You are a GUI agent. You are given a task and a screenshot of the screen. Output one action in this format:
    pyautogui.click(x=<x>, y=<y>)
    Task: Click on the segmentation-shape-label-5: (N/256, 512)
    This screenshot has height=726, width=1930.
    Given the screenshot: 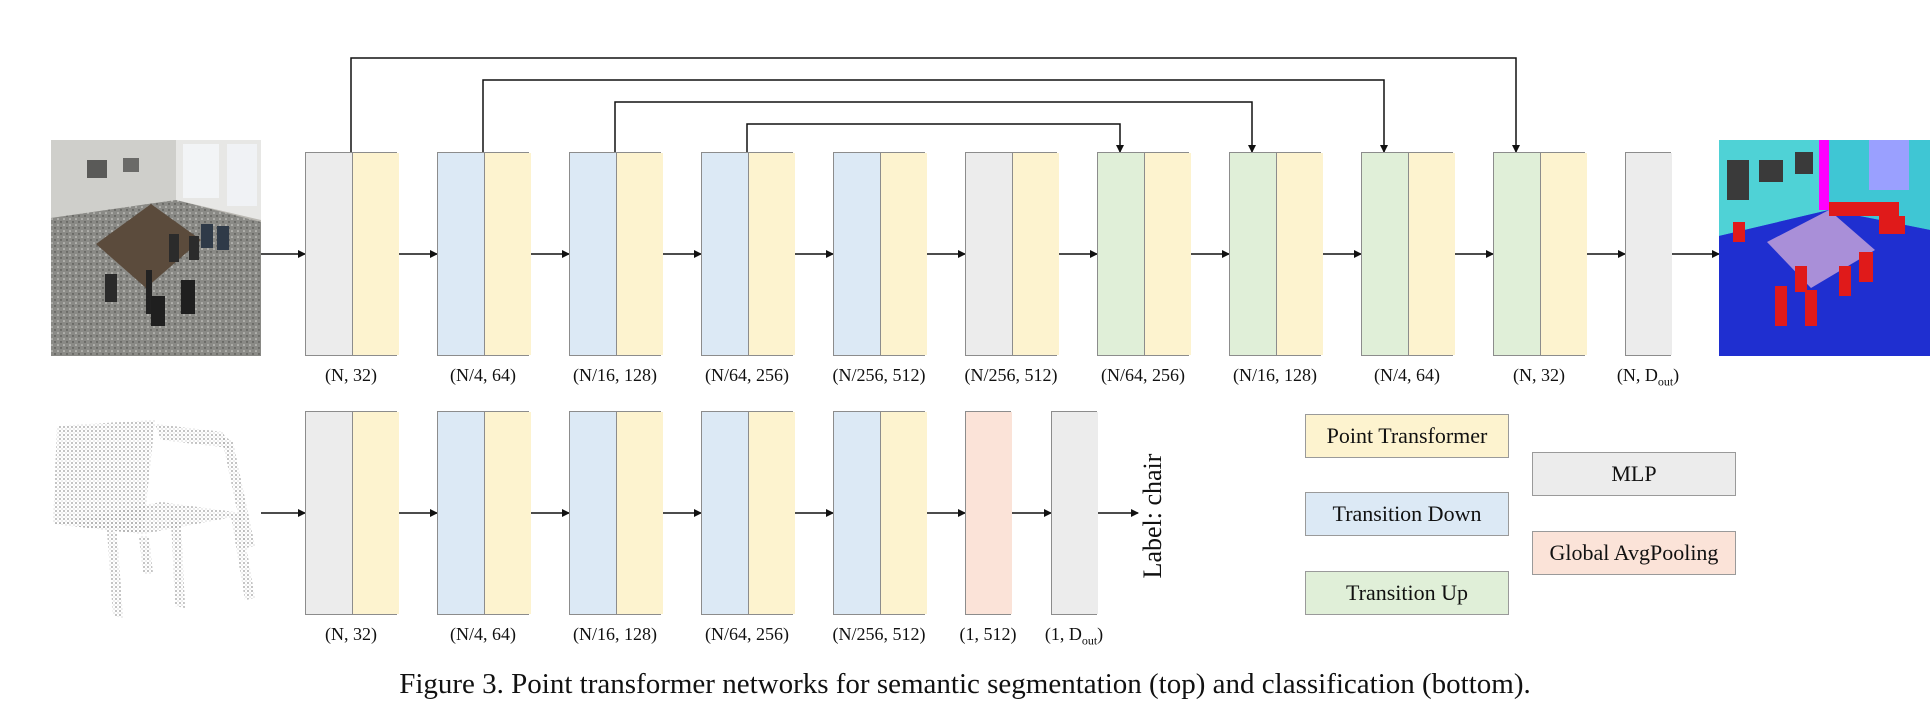 What is the action you would take?
    pyautogui.click(x=879, y=375)
    